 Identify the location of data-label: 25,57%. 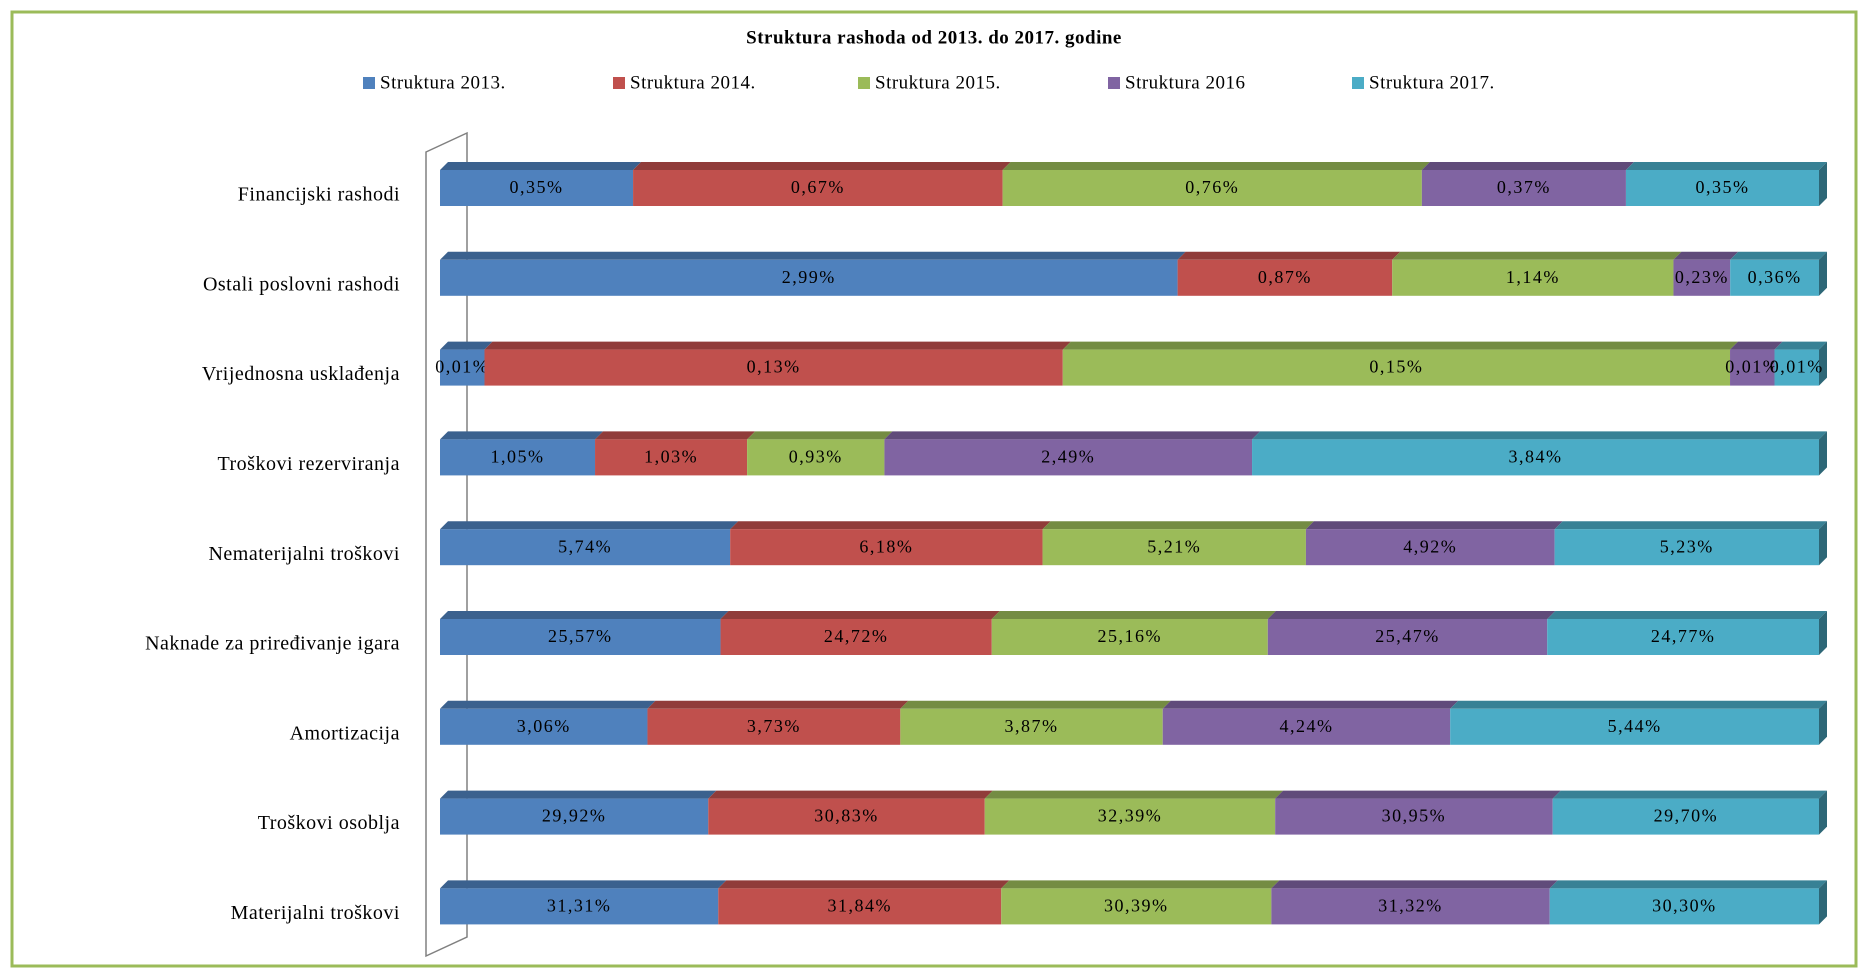
(580, 636).